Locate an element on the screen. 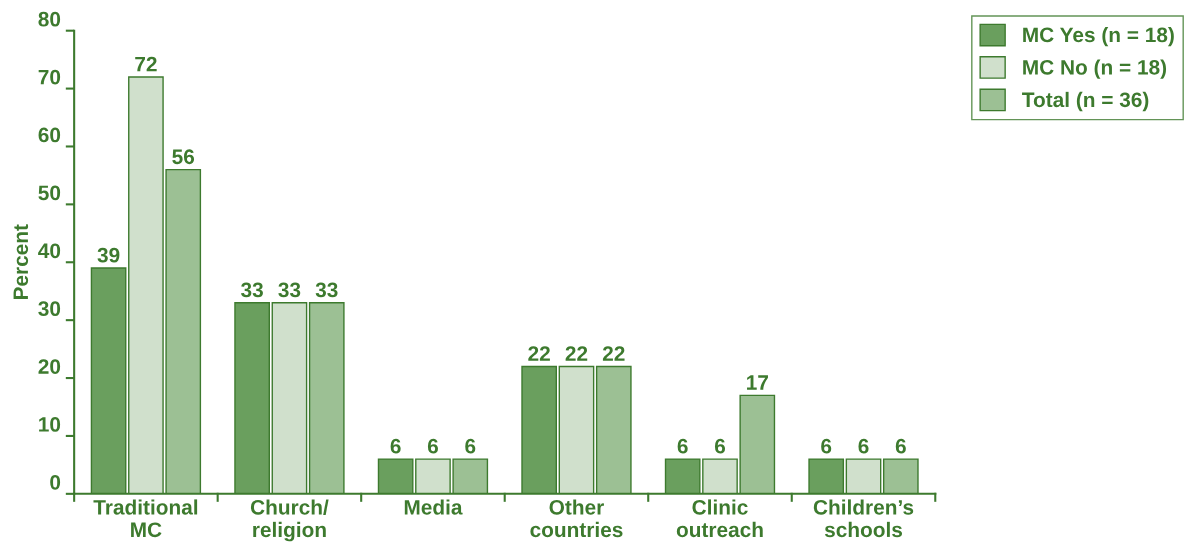 This screenshot has height=558, width=1196. y-tick-label: 60 is located at coordinates (49, 135).